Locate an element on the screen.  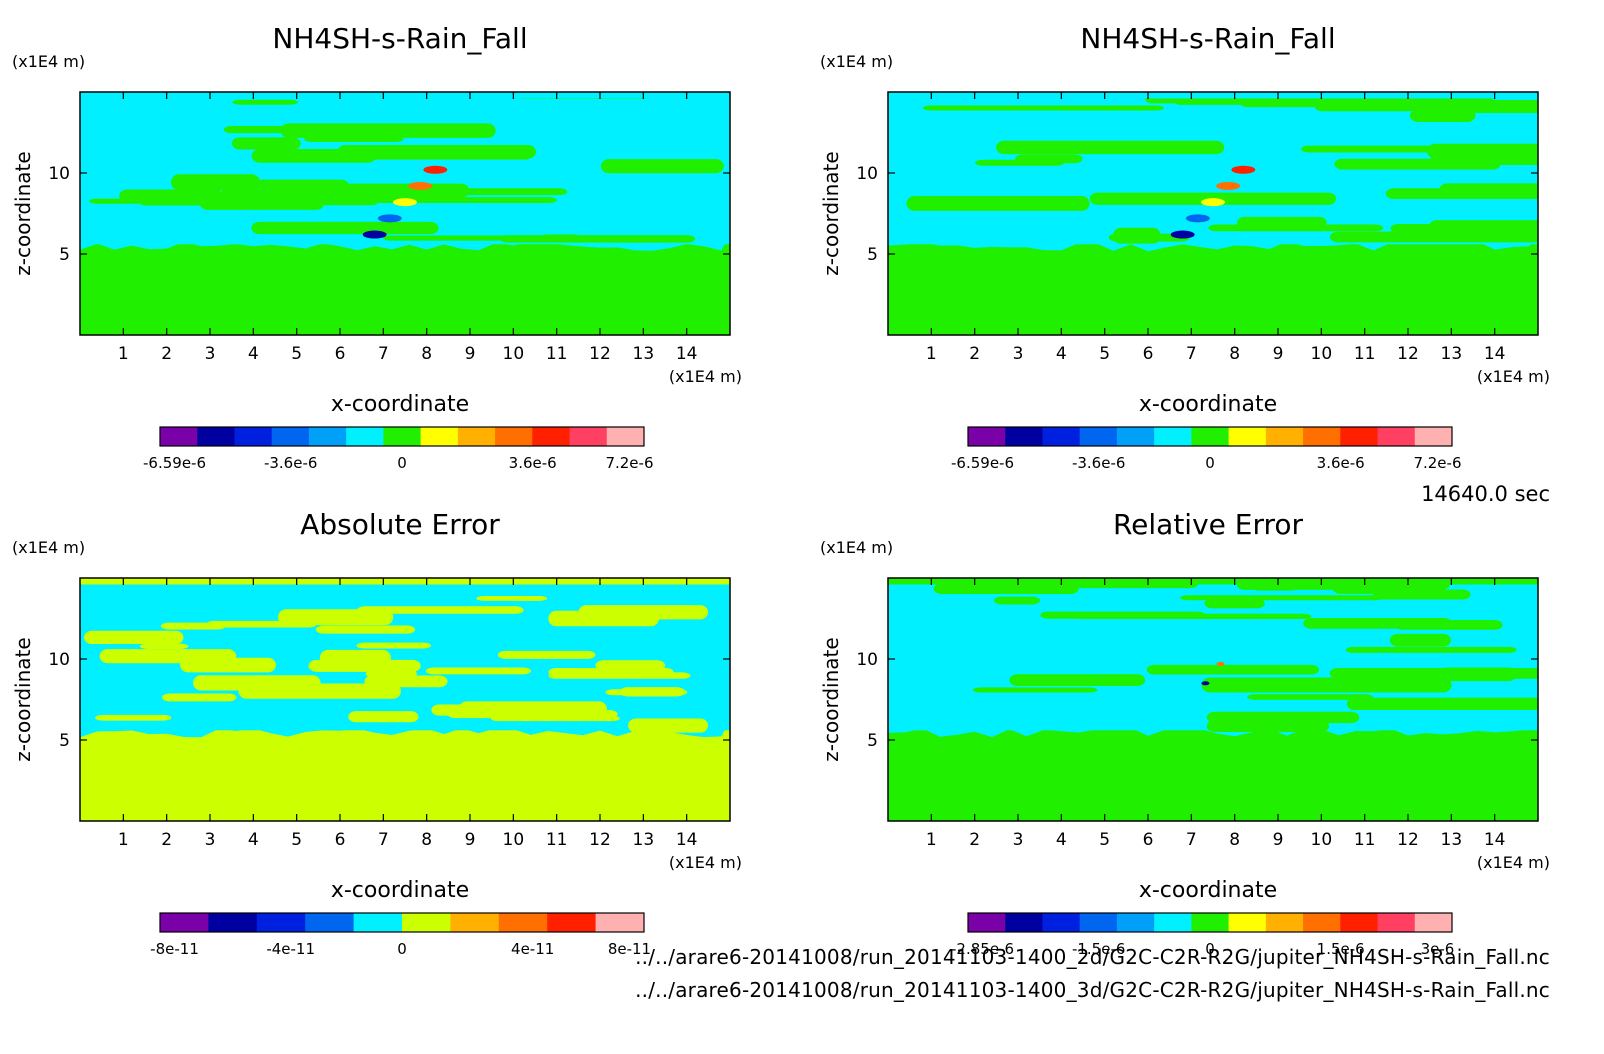
colorbar-label: -6.59e-6 is located at coordinates (174, 463).